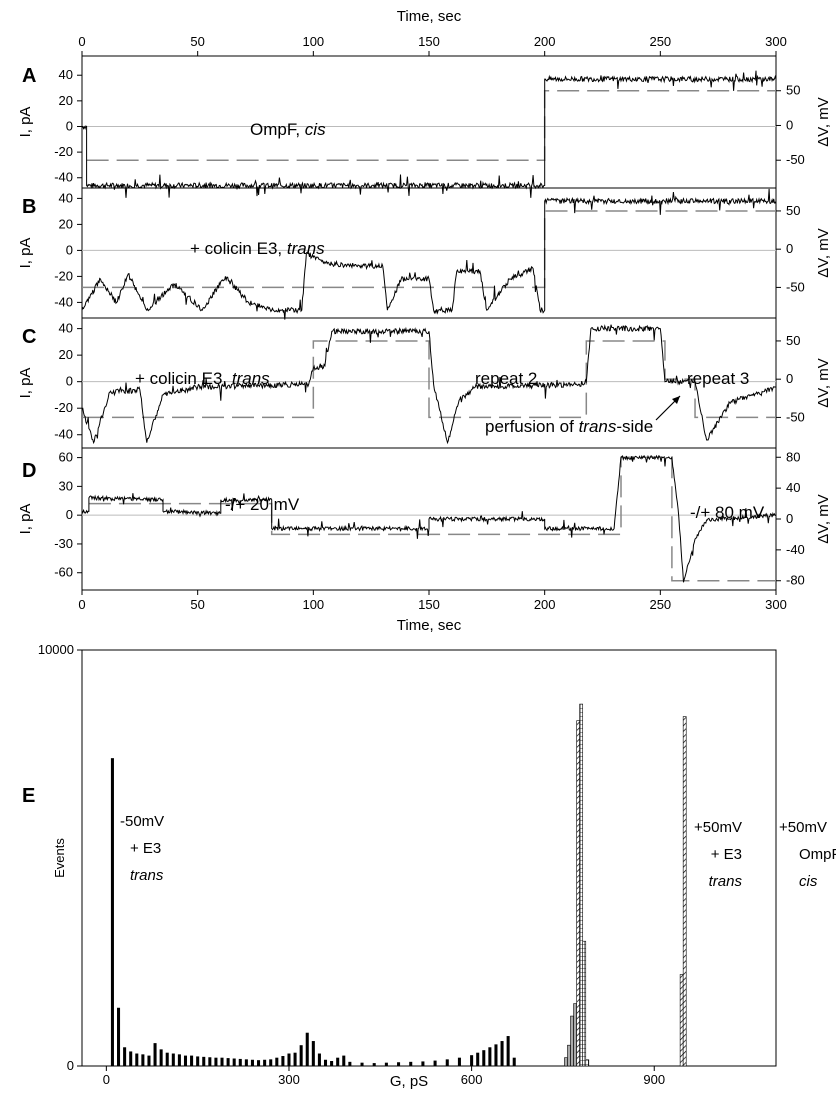 This screenshot has height=1094, width=836. What do you see at coordinates (63, 572) in the screenshot?
I see `y-tick-label: -60` at bounding box center [63, 572].